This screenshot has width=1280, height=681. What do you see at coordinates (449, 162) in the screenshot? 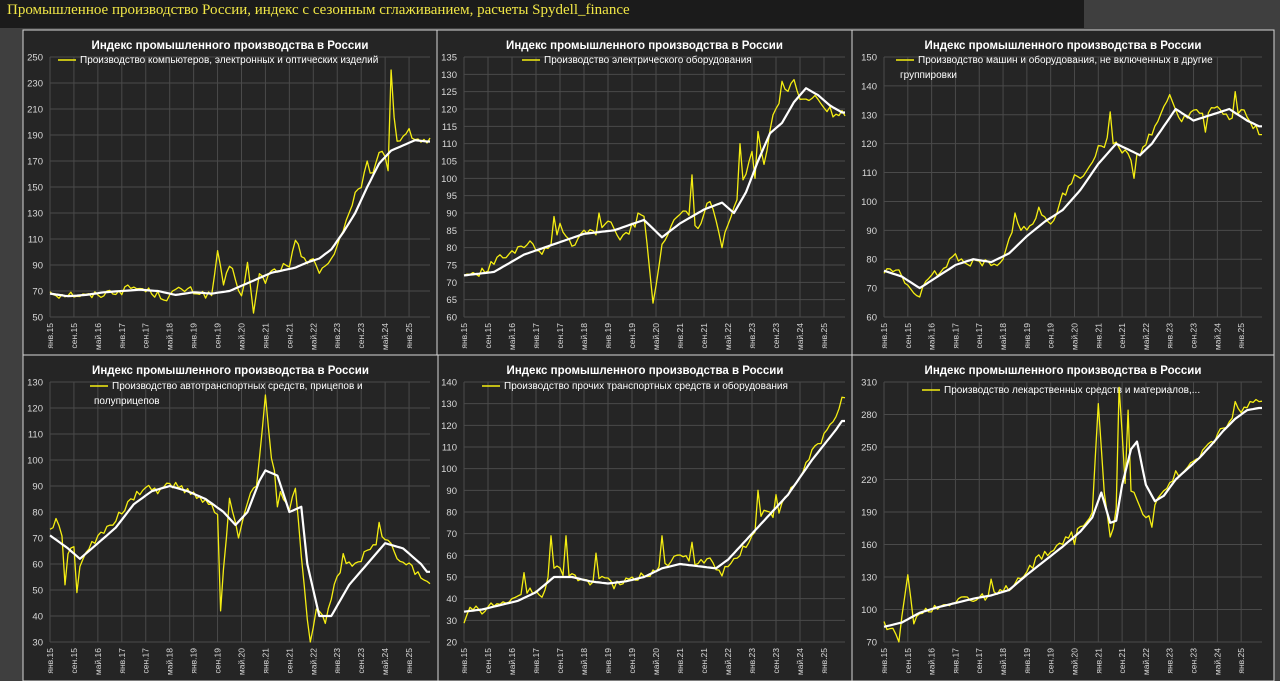
I see `y-tick-label: 105` at bounding box center [449, 162].